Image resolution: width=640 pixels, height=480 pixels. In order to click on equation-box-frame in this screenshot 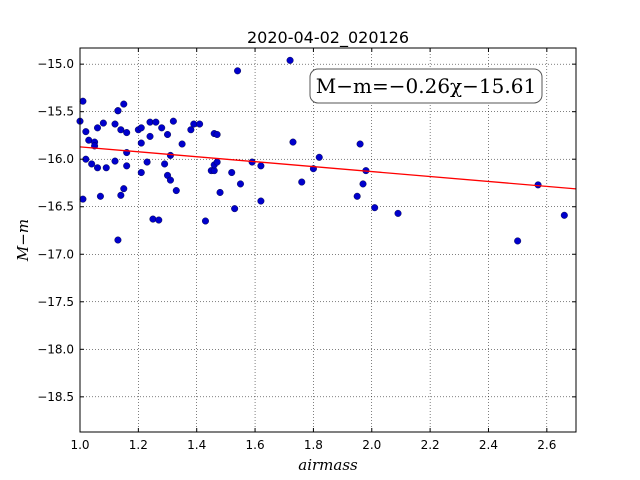, I will do `click(426, 86)`.